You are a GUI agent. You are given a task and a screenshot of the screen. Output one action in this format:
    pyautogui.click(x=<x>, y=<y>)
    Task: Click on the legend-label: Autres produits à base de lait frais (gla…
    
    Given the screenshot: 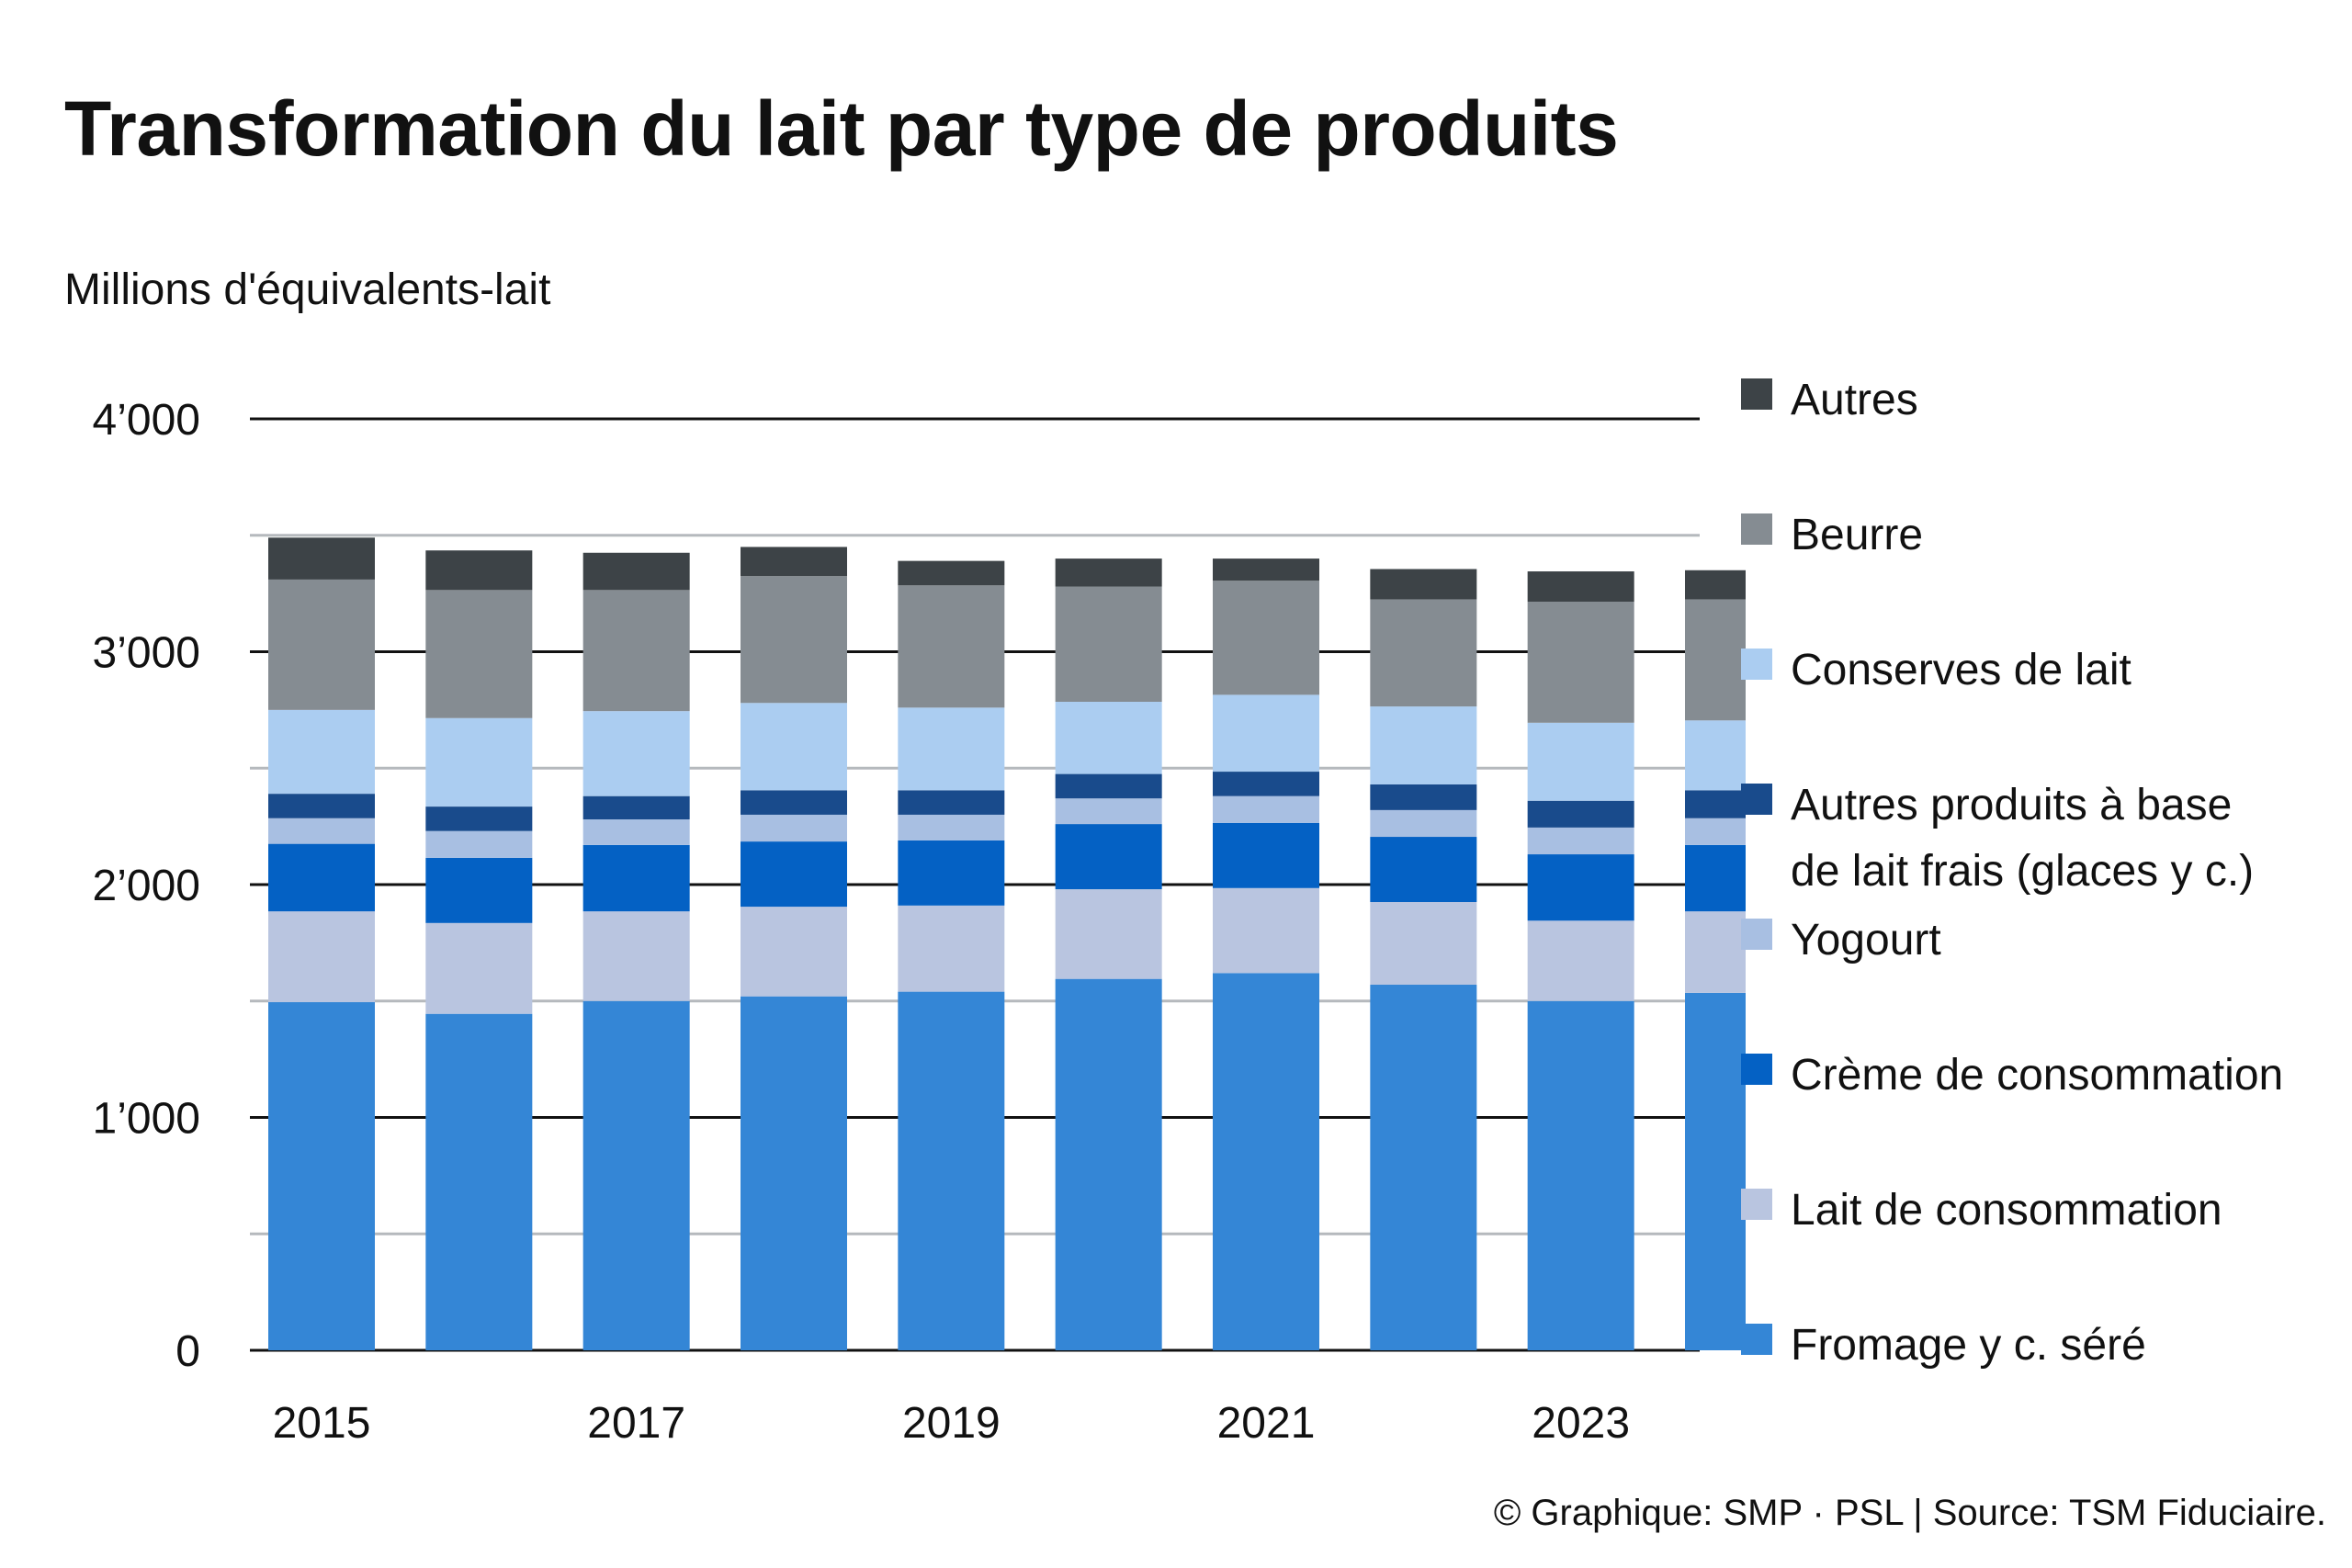 What is the action you would take?
    pyautogui.click(x=2023, y=839)
    